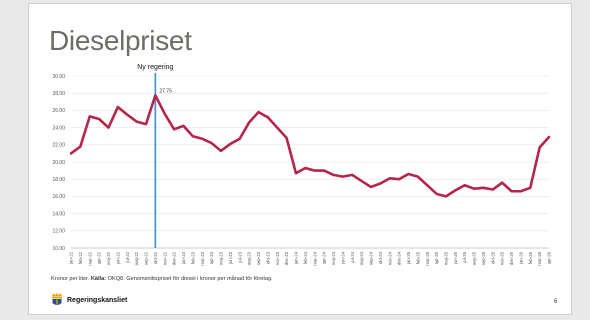  Describe the element at coordinates (58, 249) in the screenshot. I see `y-tick-label: 10.00` at that location.